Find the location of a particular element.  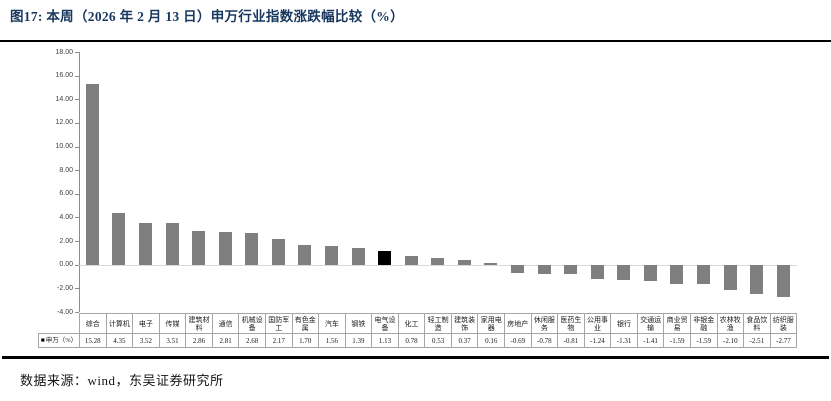

table-header-cell: 公用事业 is located at coordinates (597, 323).